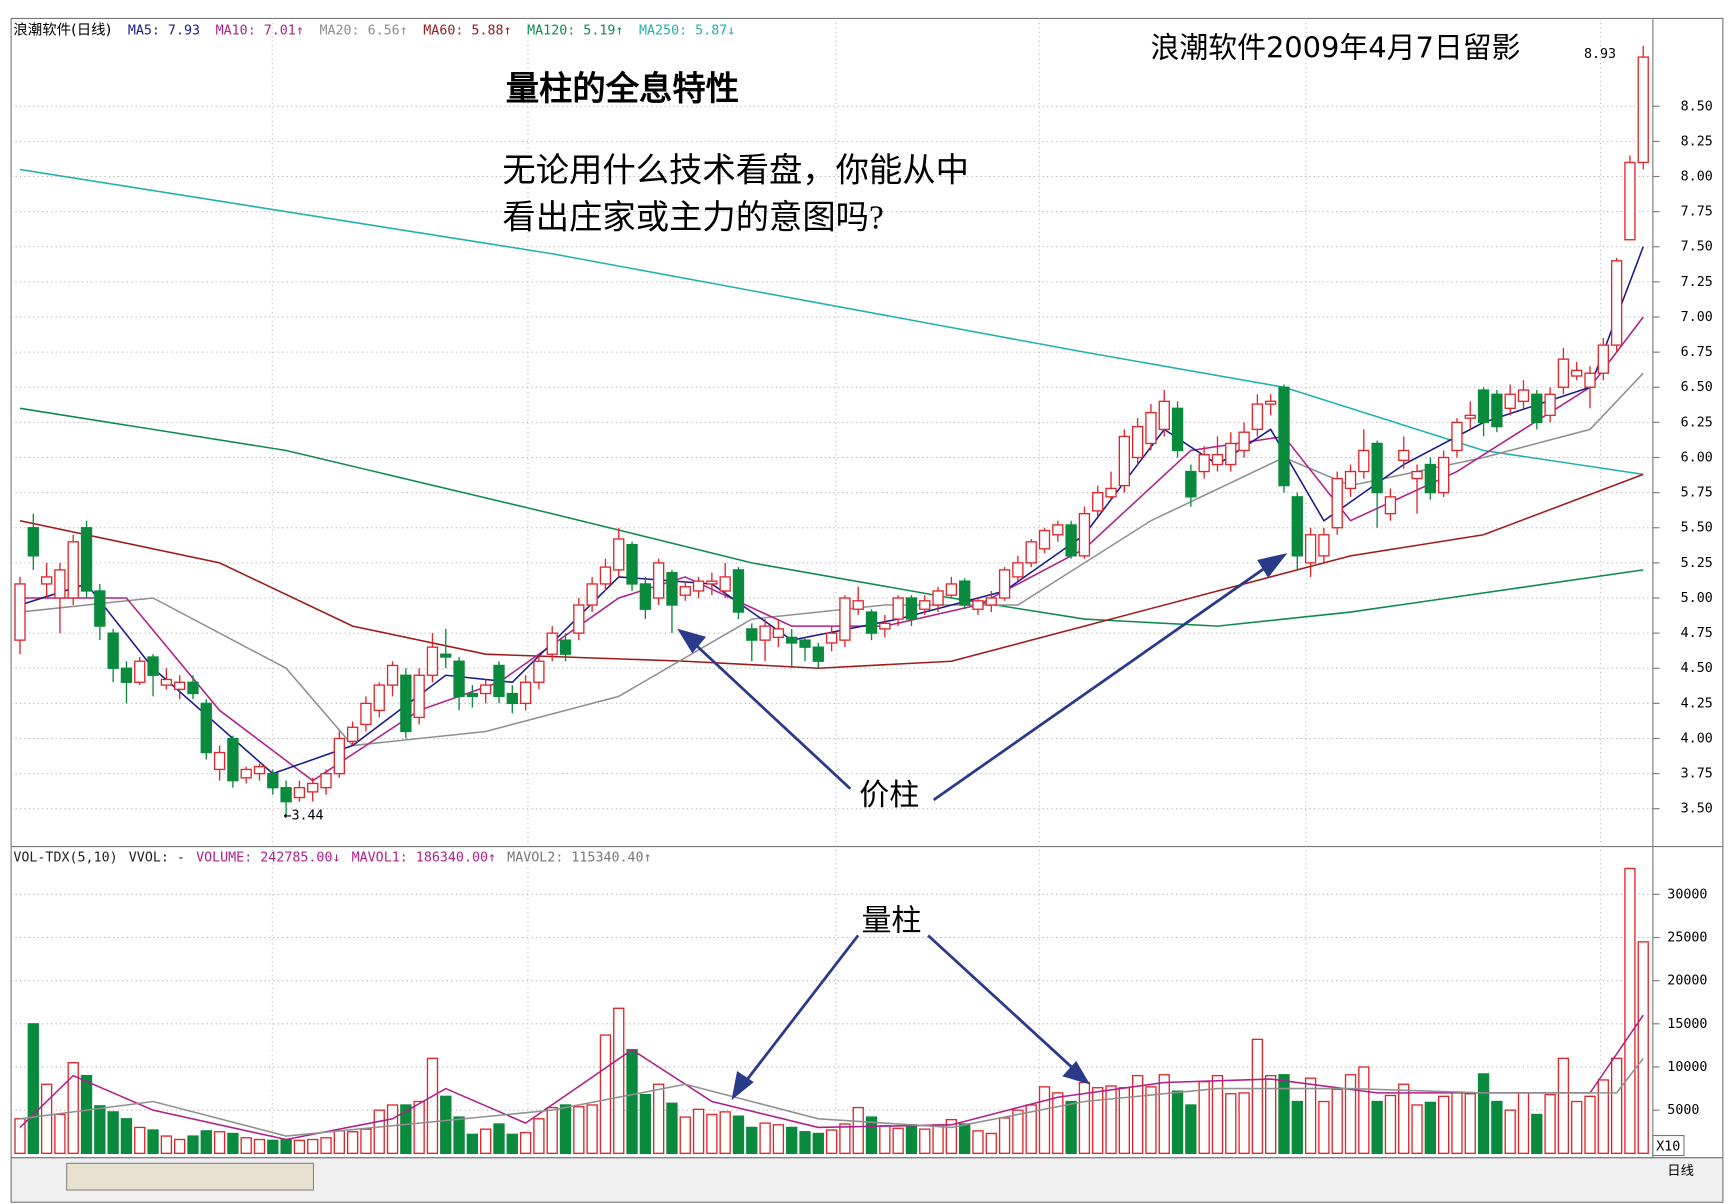  Describe the element at coordinates (1697, 141) in the screenshot. I see `y-tick-label: 8.25` at that location.